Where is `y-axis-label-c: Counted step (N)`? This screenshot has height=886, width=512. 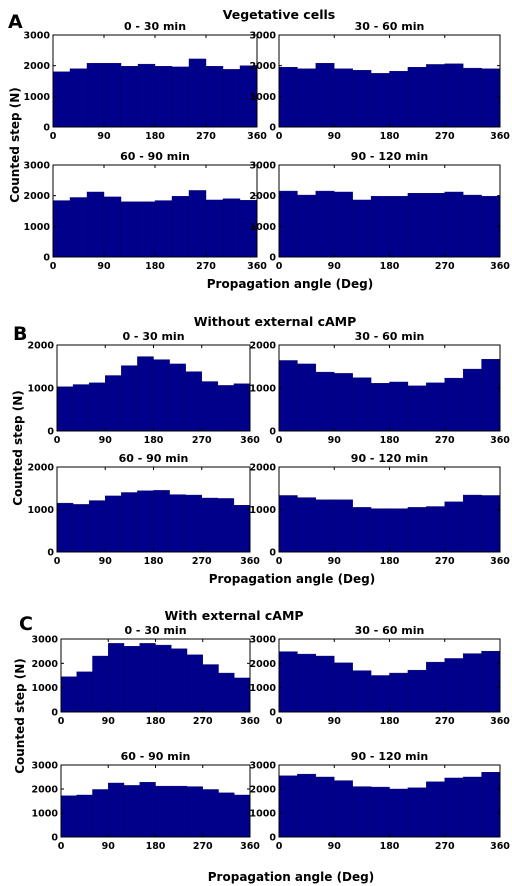
y-axis-label-c: Counted step (N) is located at coordinates (20, 716).